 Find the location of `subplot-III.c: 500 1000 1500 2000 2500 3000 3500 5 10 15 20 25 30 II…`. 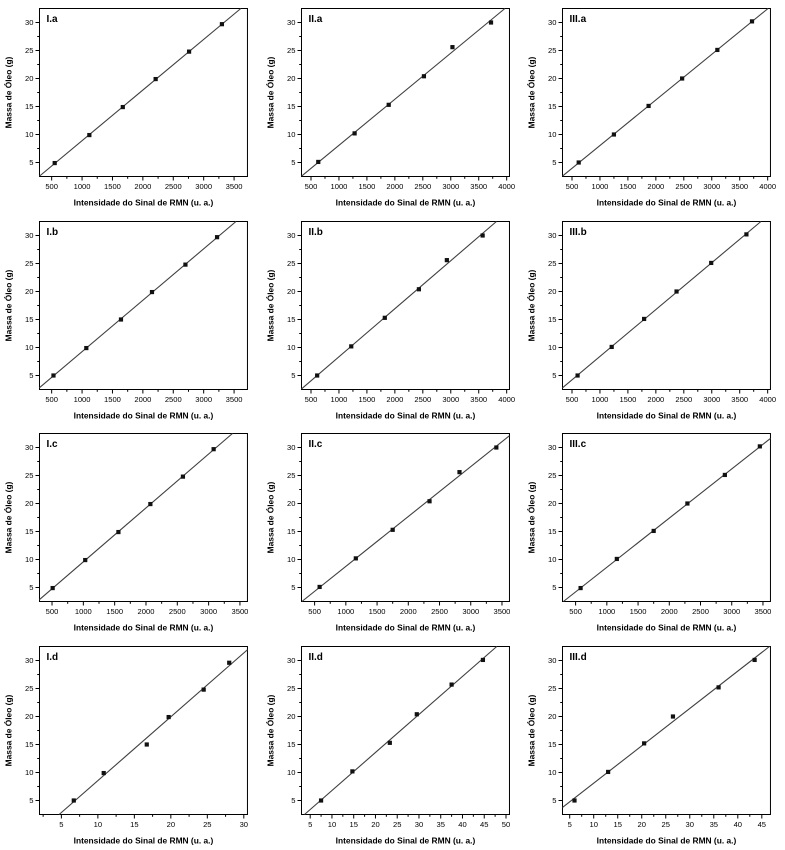

subplot-III.c: 500 1000 1500 2000 2500 3000 3500 5 10 15 20 25 30 II… is located at coordinates (654, 531).